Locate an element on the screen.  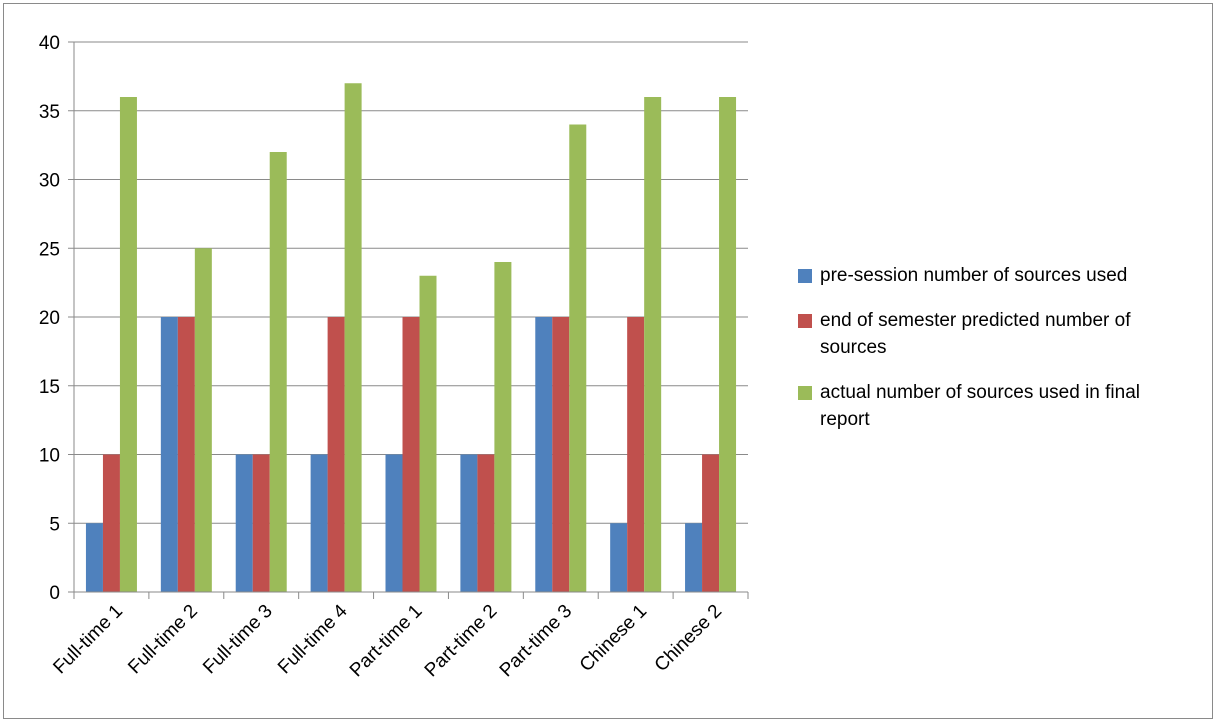
y-tick-label: 10 is located at coordinates (49, 456).